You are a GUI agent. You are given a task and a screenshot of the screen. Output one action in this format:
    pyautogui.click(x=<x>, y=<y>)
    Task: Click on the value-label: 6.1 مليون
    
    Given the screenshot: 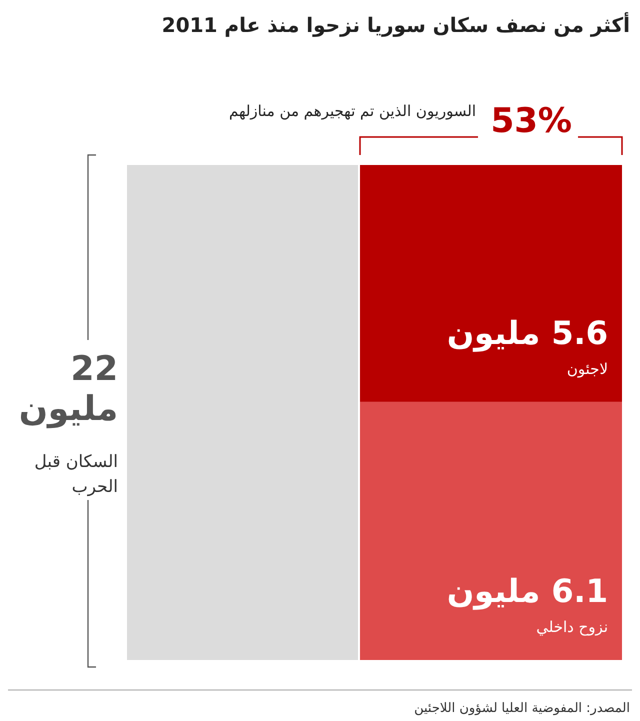 What is the action you would take?
    pyautogui.click(x=527, y=591)
    